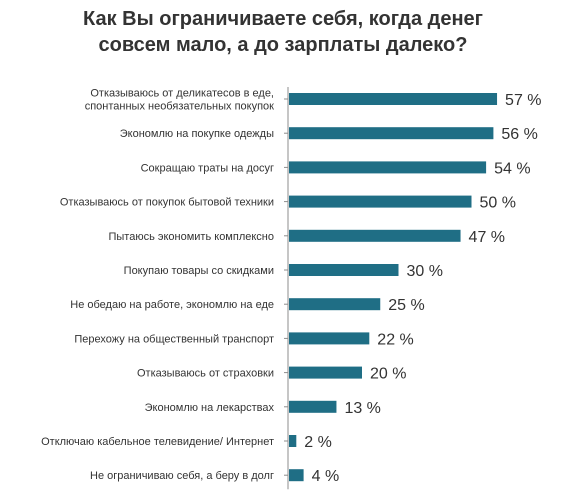 Image resolution: width=566 pixels, height=500 pixels. I want to click on value-label: 50 %, so click(498, 203).